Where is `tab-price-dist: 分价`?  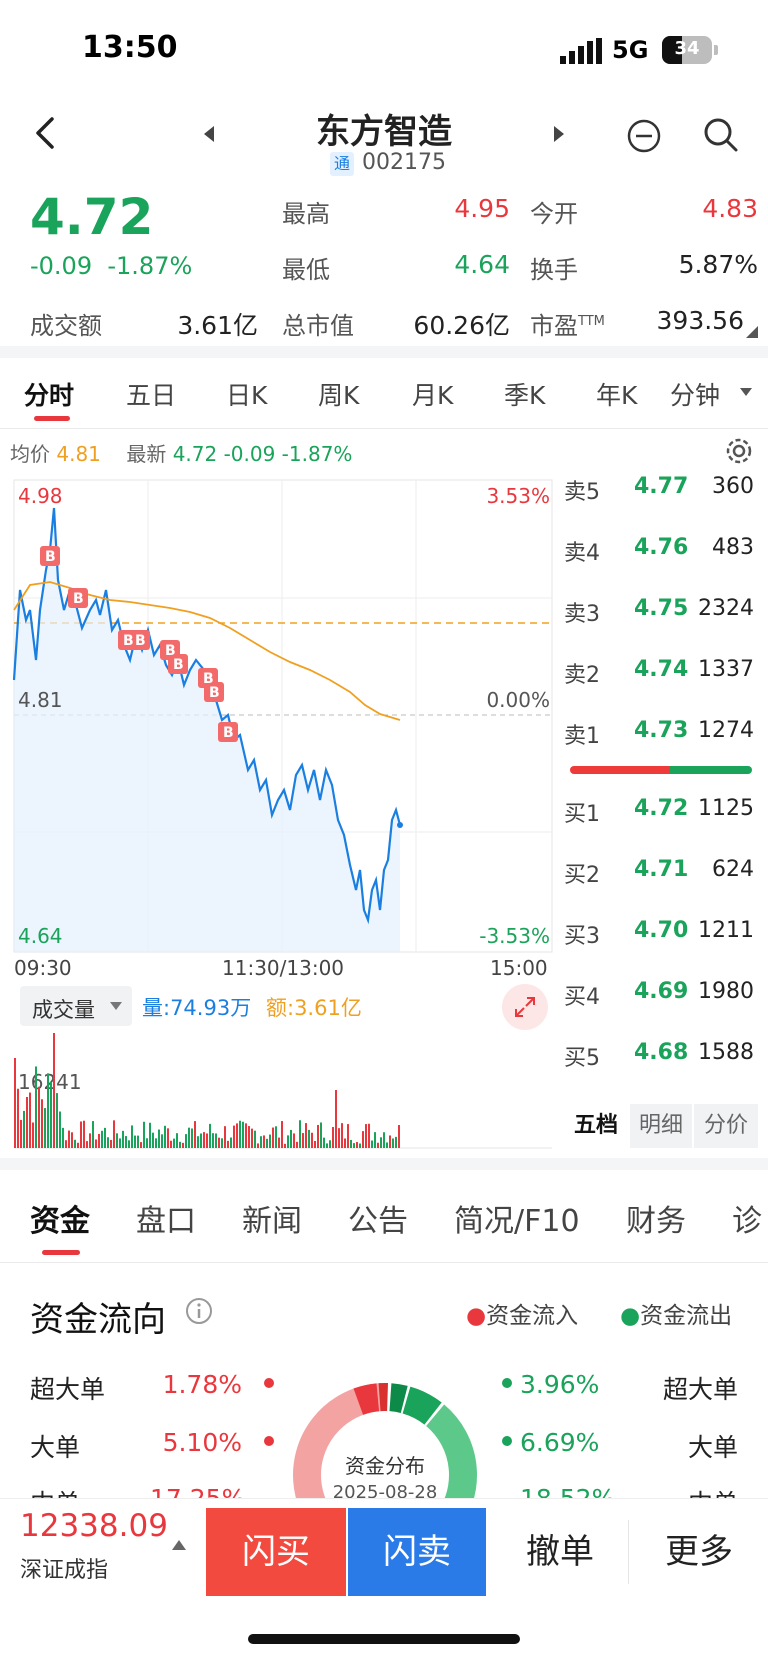
tab-price-dist: 分价 is located at coordinates (726, 1126).